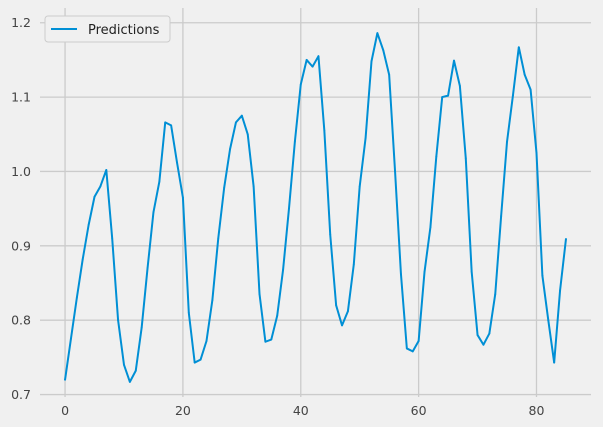 The height and width of the screenshot is (427, 603). I want to click on x-tick-label: 40, so click(301, 410).